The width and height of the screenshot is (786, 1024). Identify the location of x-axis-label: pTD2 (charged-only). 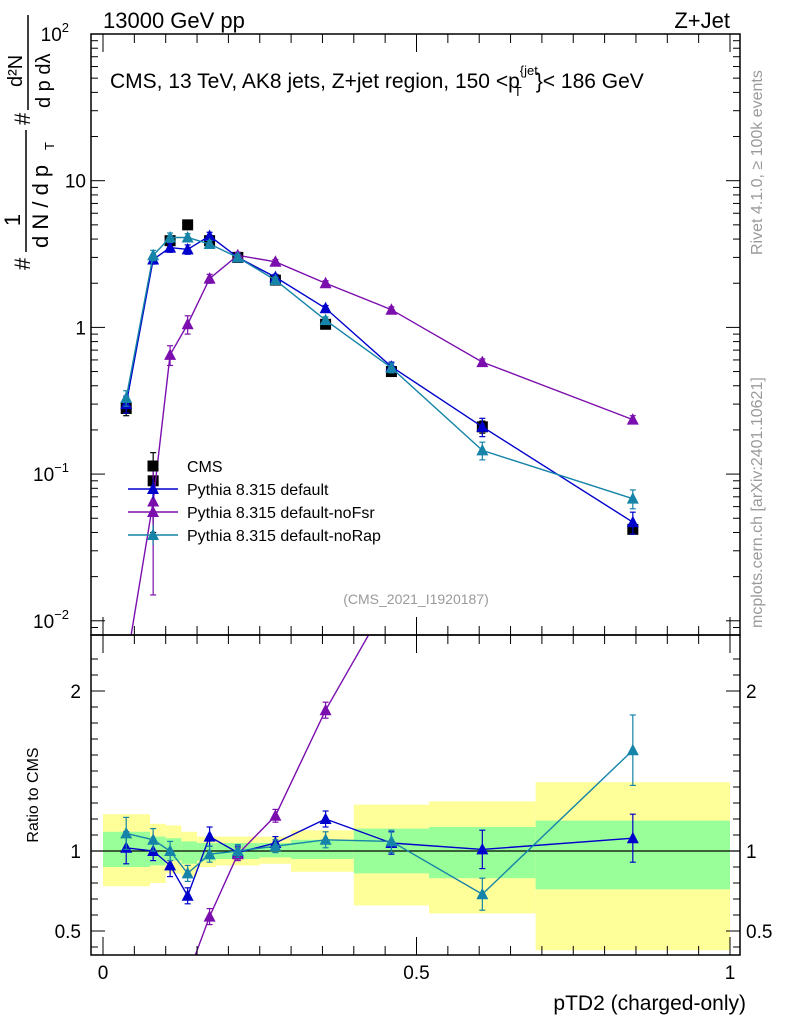
(649, 1003).